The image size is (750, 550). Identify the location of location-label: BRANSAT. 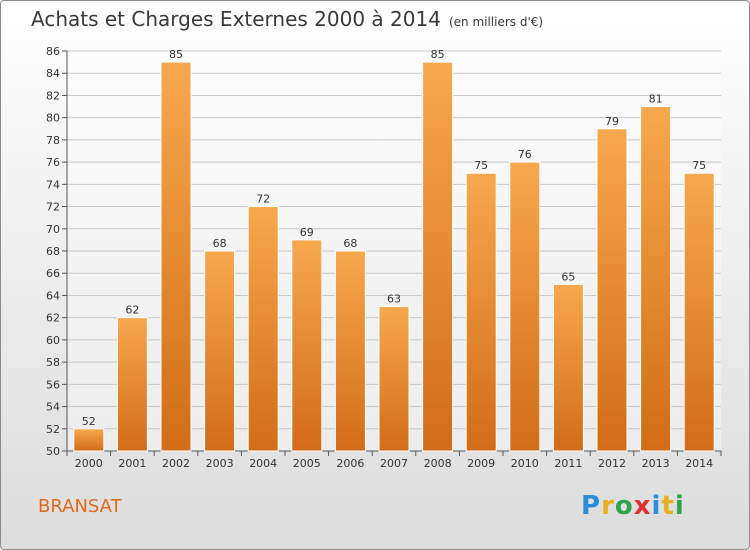
(80, 506).